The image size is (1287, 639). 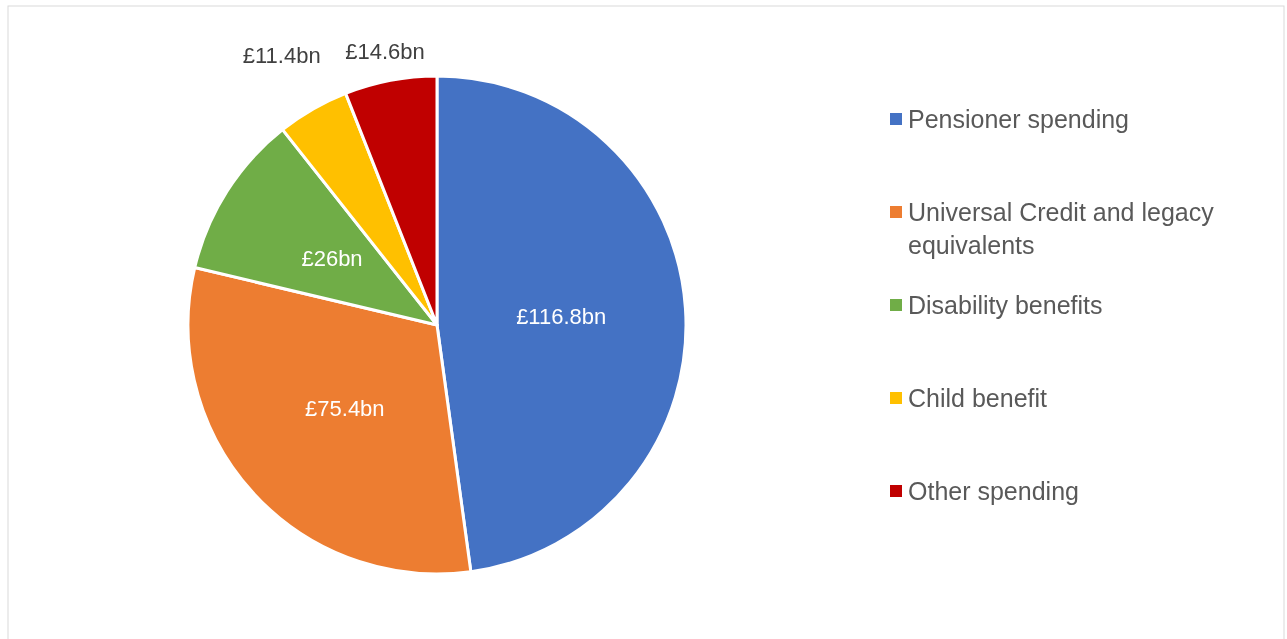 What do you see at coordinates (1018, 119) in the screenshot?
I see `legend-label: Pensioner spending` at bounding box center [1018, 119].